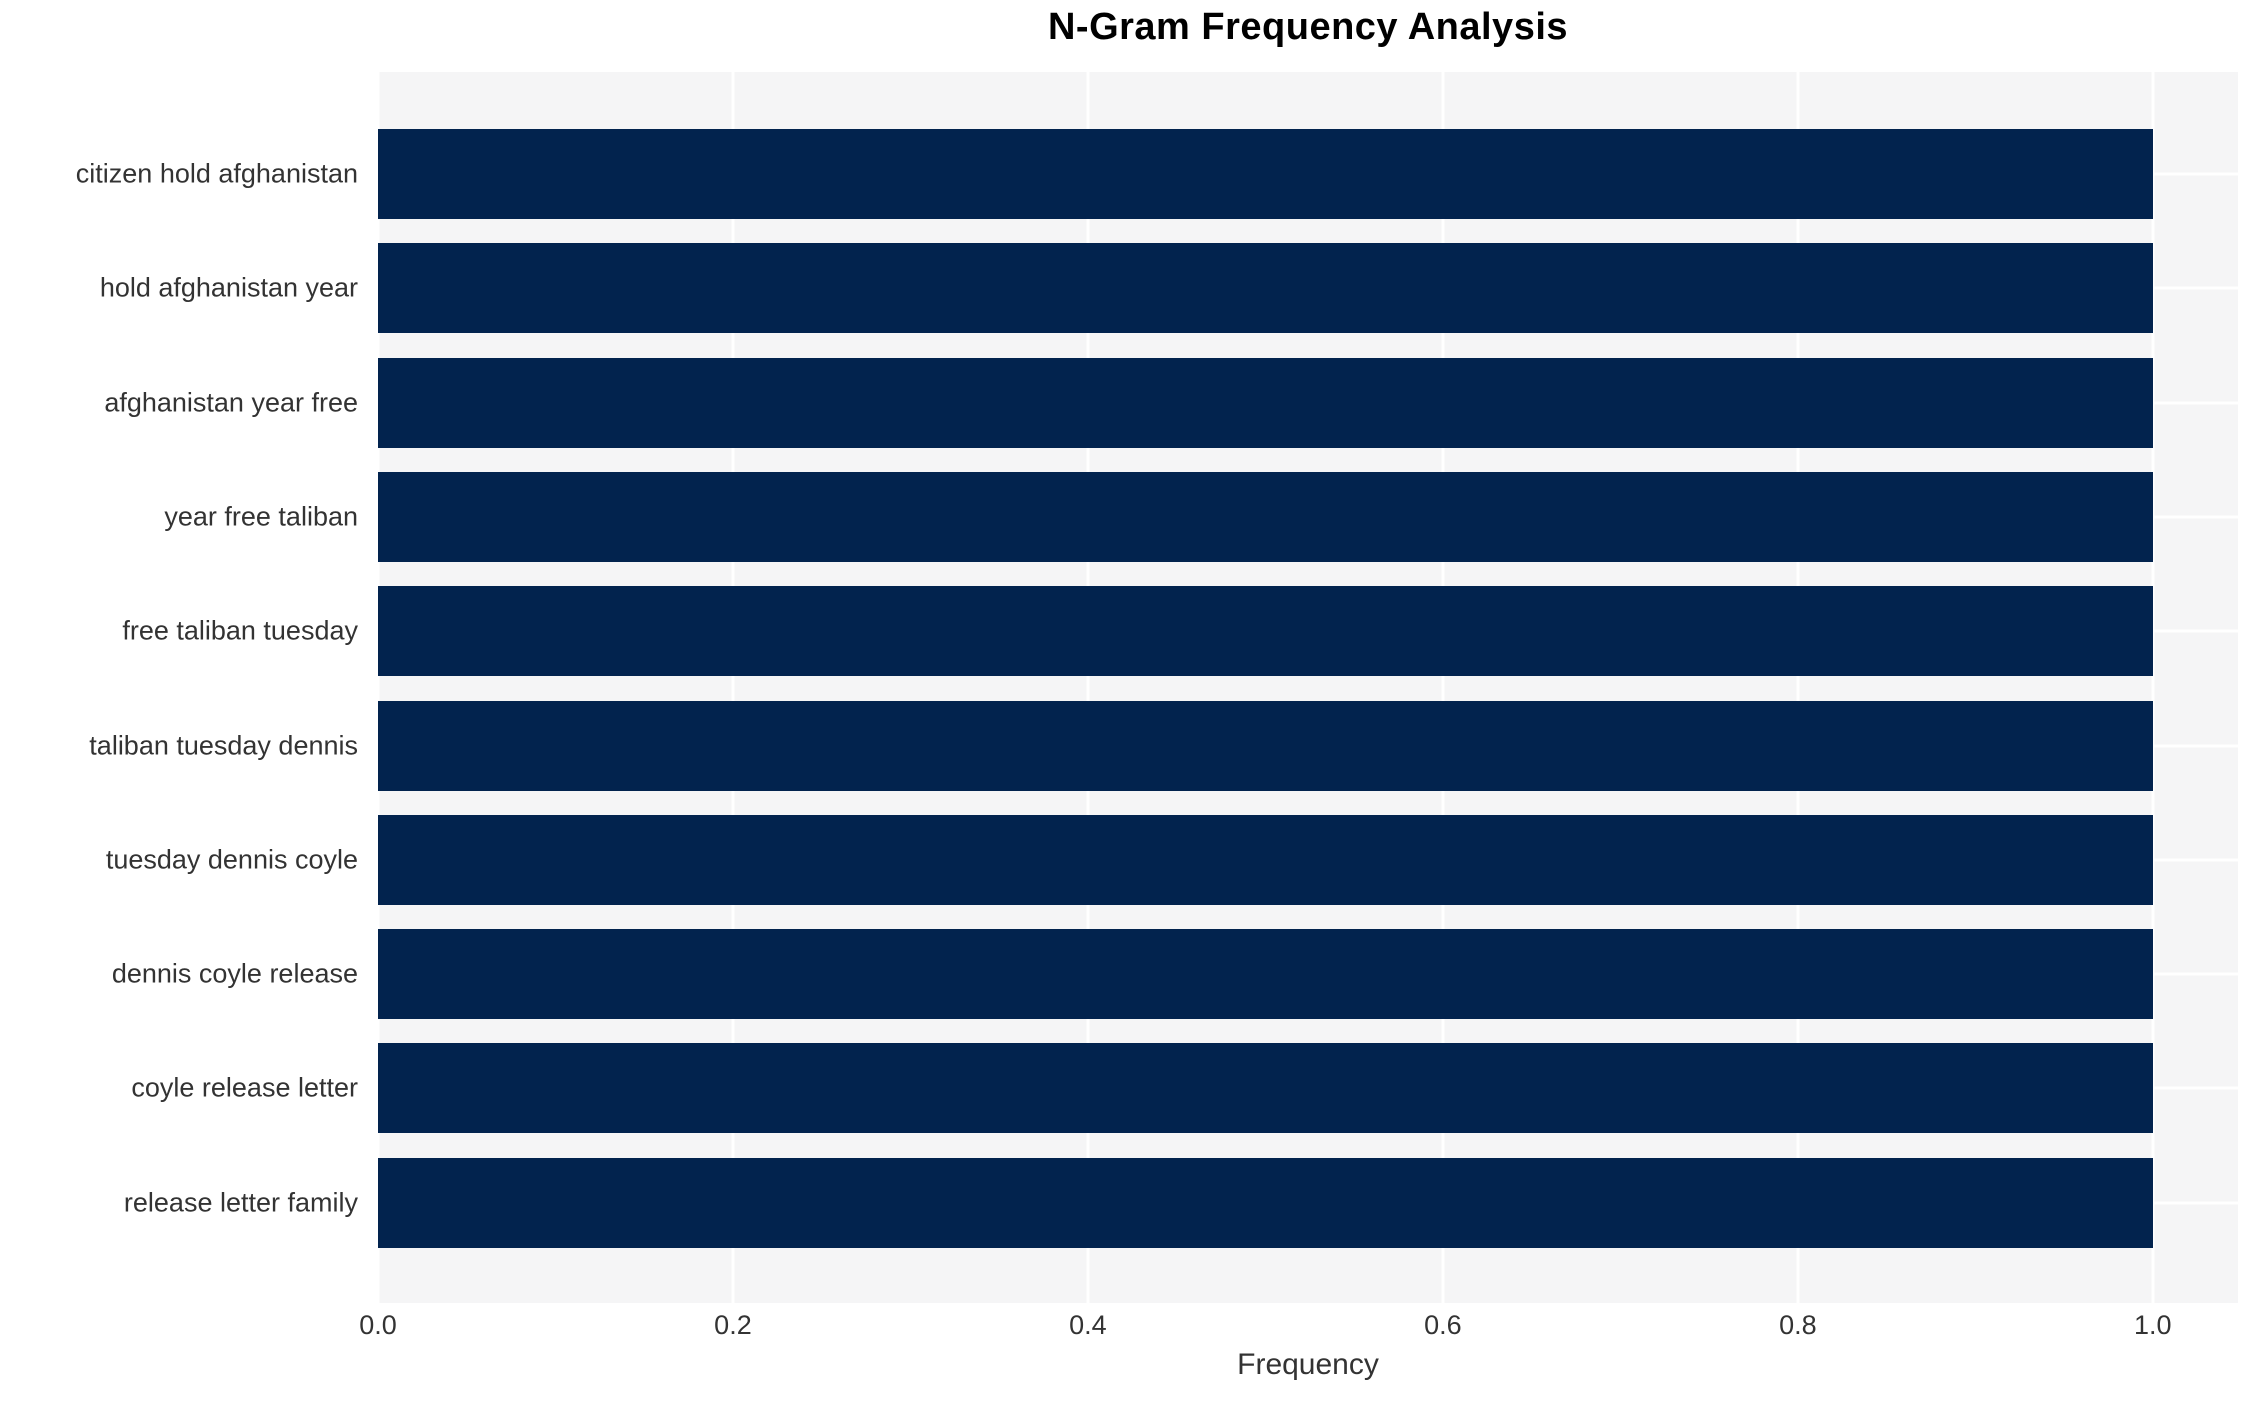 This screenshot has width=2258, height=1402. What do you see at coordinates (228, 287) in the screenshot?
I see `y-tick-label: hold afghanistan year` at bounding box center [228, 287].